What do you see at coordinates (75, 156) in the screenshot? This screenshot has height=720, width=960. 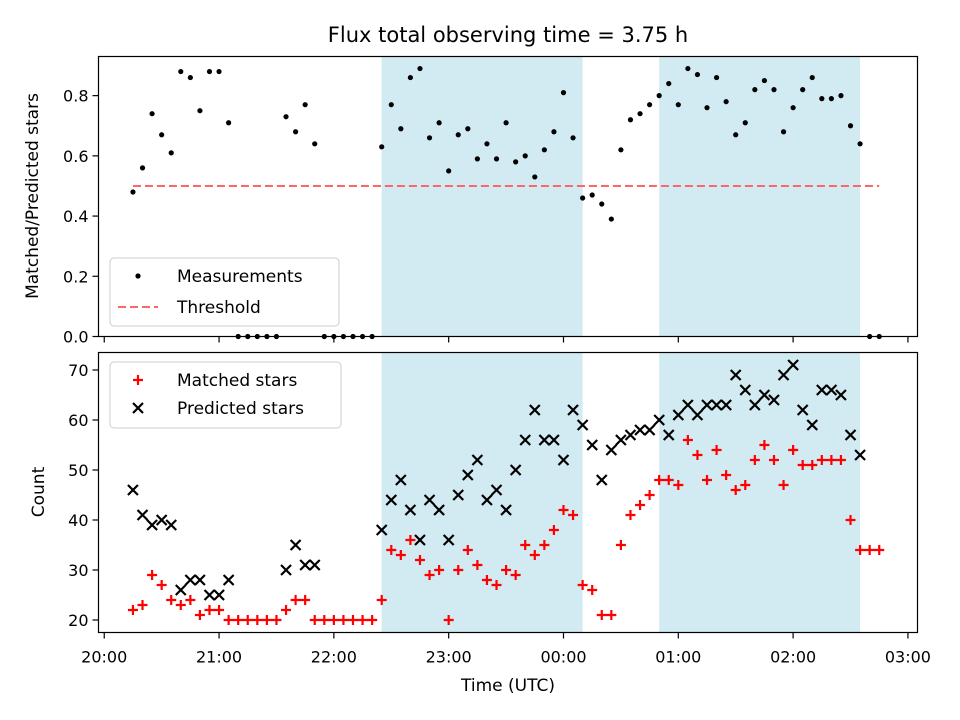 I see `top-y-tick-label-3: 0.6` at bounding box center [75, 156].